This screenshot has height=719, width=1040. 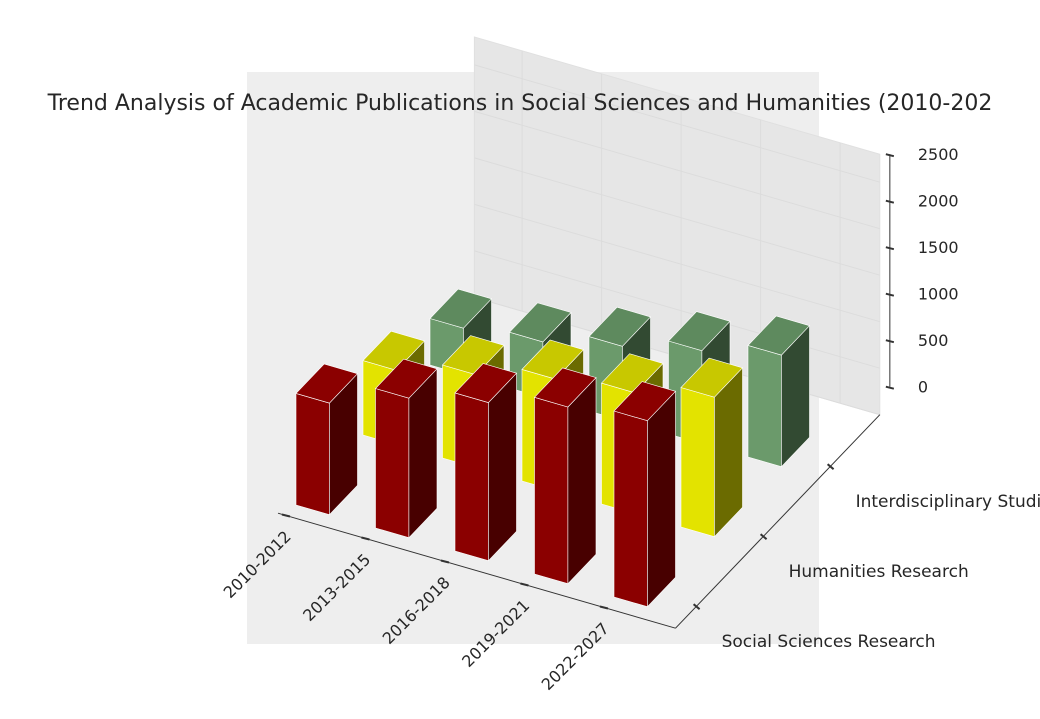 What do you see at coordinates (923, 387) in the screenshot?
I see `z-tick-label: 0` at bounding box center [923, 387].